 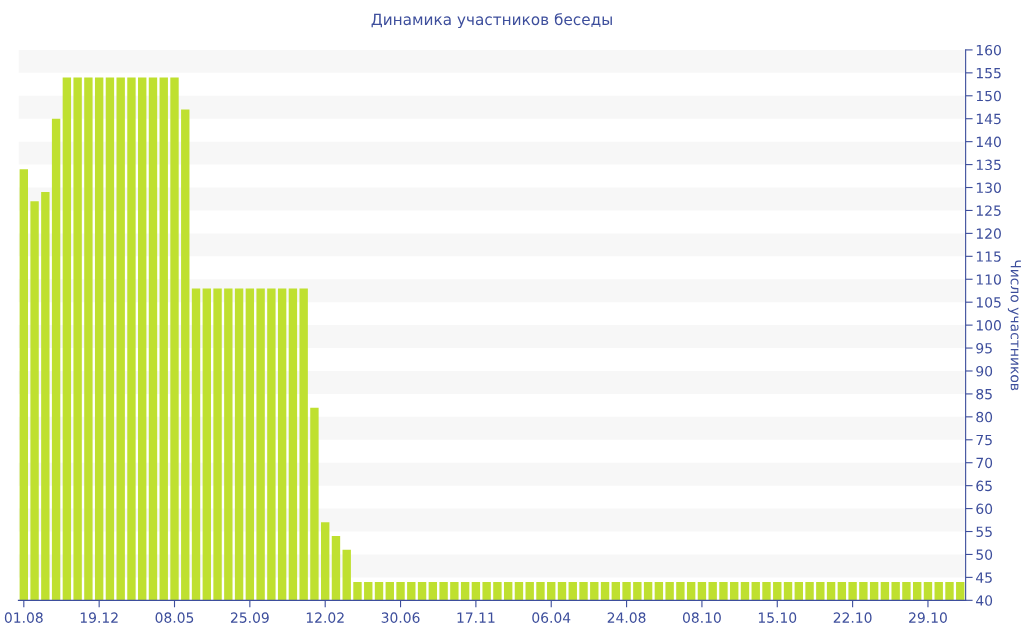 What do you see at coordinates (988, 233) in the screenshot?
I see `y-tick-label: 120` at bounding box center [988, 233].